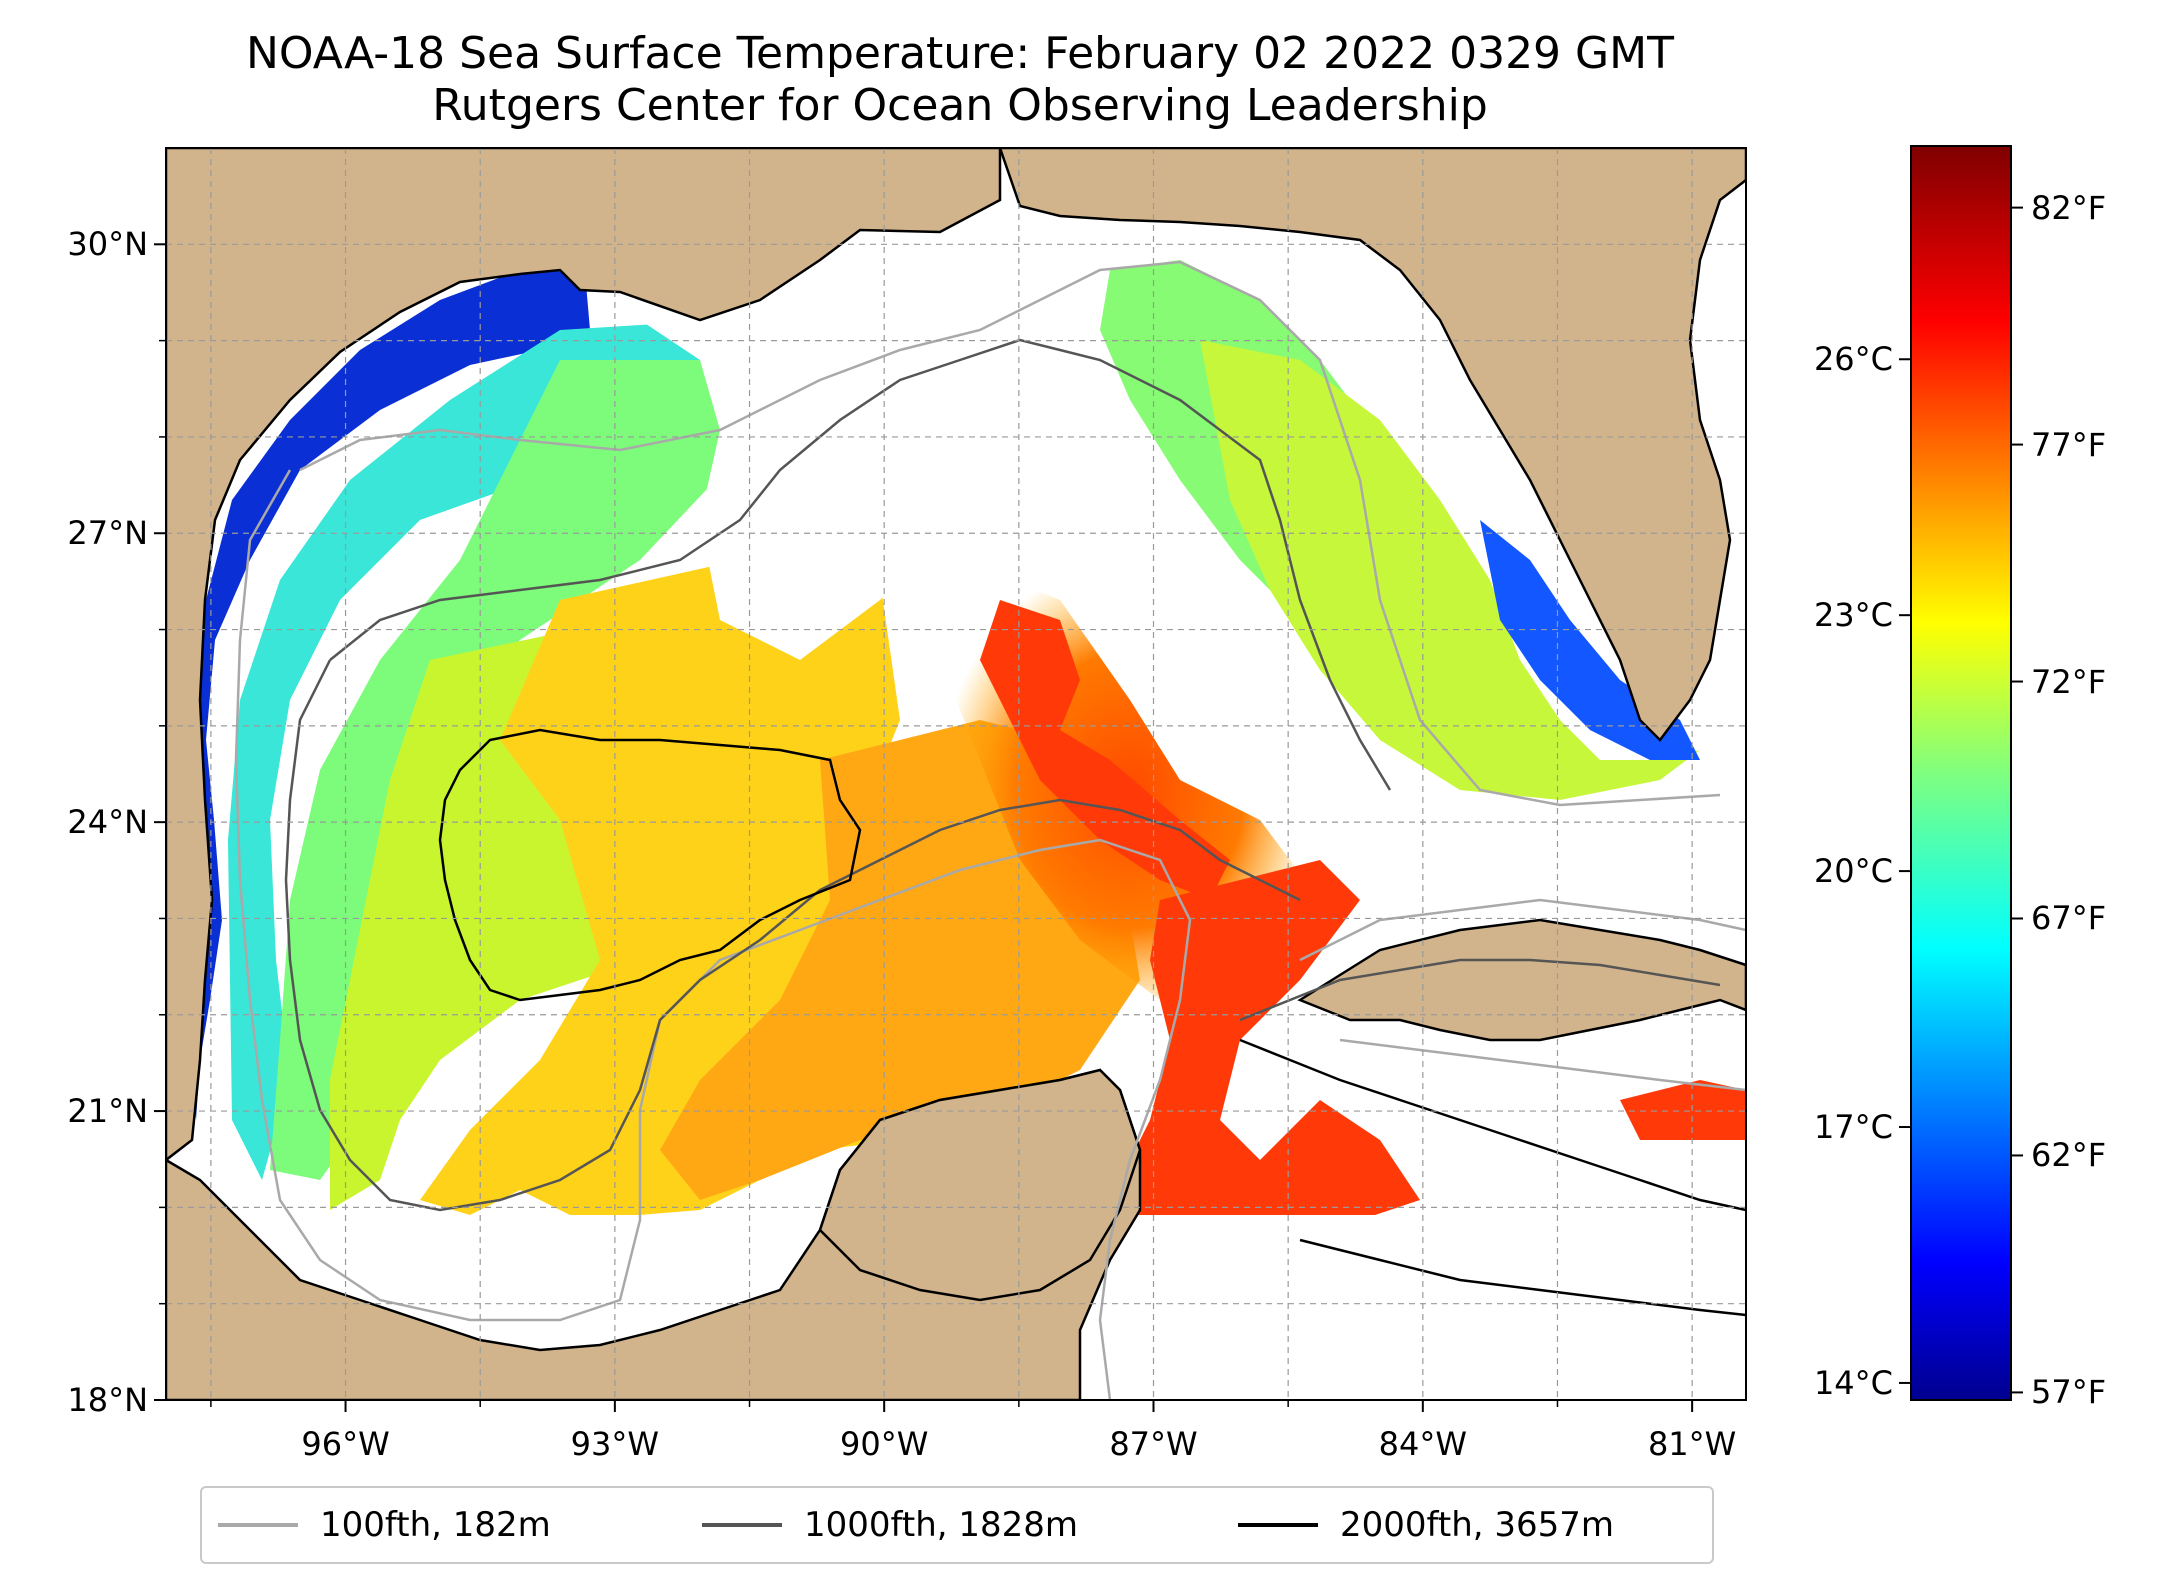  What do you see at coordinates (390, 695) in the screenshot?
I see `sst-cold-shelf-west` at bounding box center [390, 695].